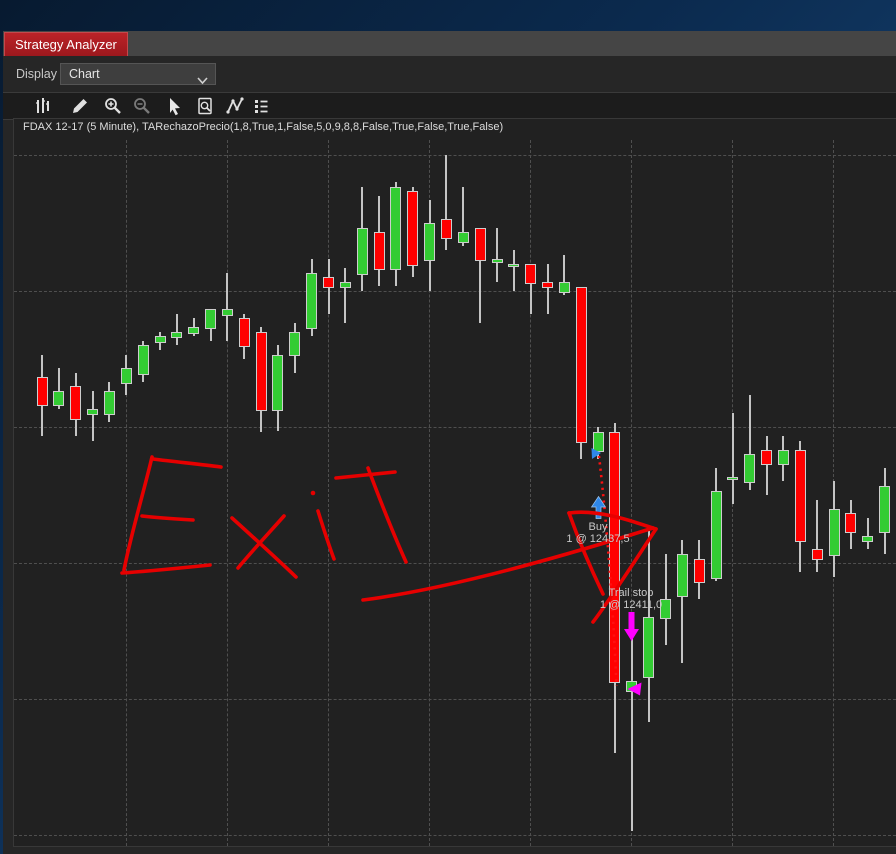  I want to click on analyzer-report-icon, so click(205, 106).